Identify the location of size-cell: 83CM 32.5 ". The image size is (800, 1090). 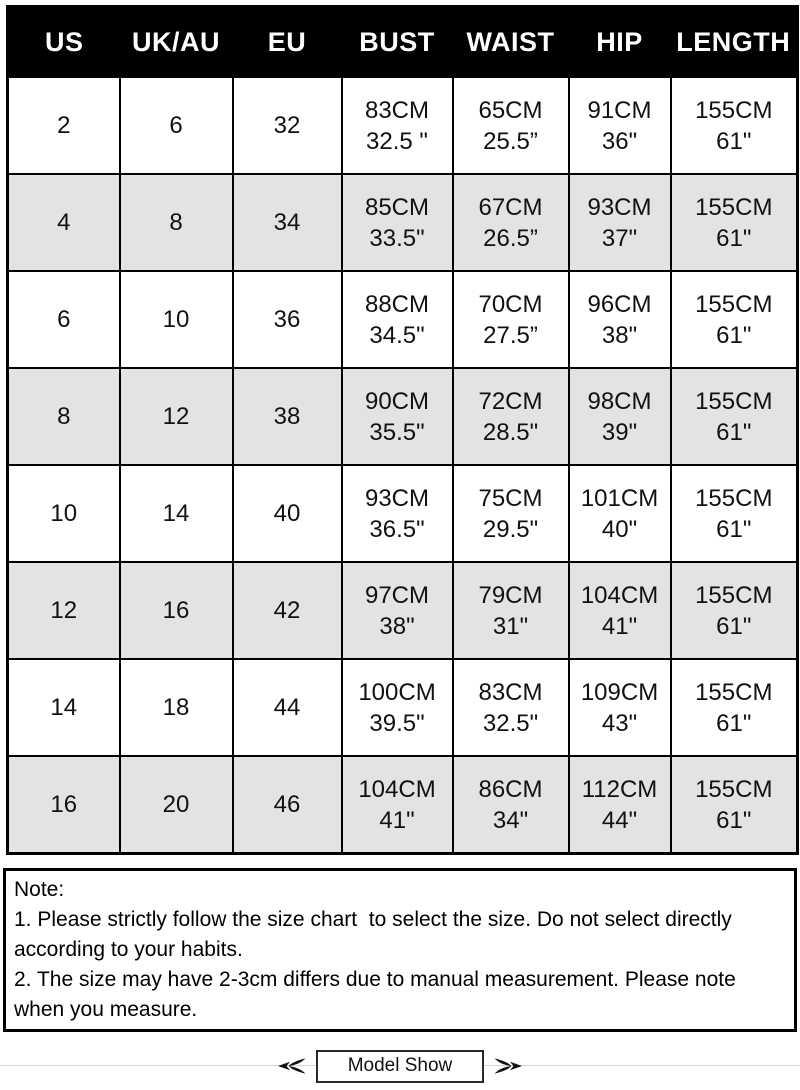
(397, 125).